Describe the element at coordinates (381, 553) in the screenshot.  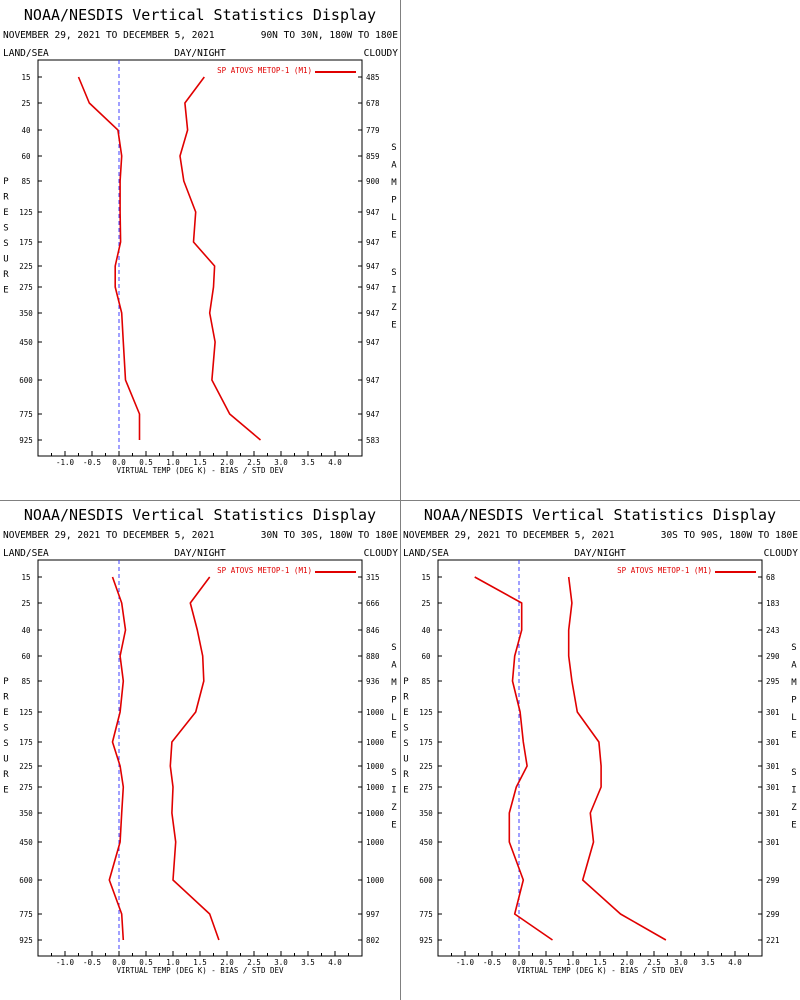
I see `cloudy-label: CLOUDY` at that location.